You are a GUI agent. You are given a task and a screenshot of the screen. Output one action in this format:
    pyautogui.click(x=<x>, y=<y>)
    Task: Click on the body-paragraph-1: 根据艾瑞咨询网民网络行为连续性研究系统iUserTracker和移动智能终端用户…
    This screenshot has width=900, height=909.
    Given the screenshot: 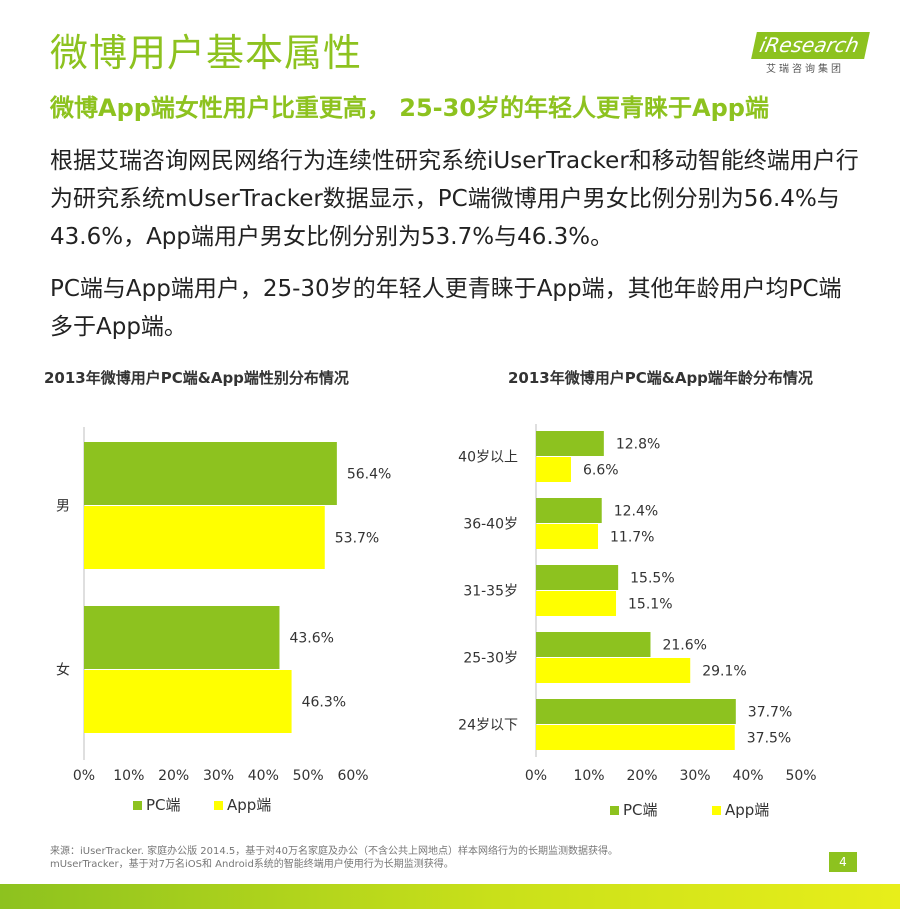 What is the action you would take?
    pyautogui.click(x=454, y=199)
    